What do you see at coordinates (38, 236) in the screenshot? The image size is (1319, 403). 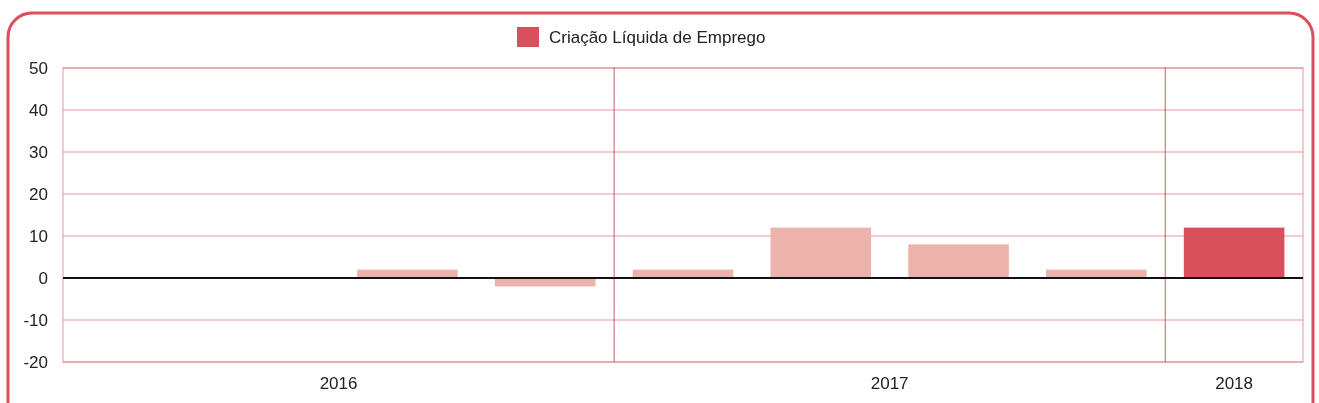 I see `y-tick-label: 10` at bounding box center [38, 236].